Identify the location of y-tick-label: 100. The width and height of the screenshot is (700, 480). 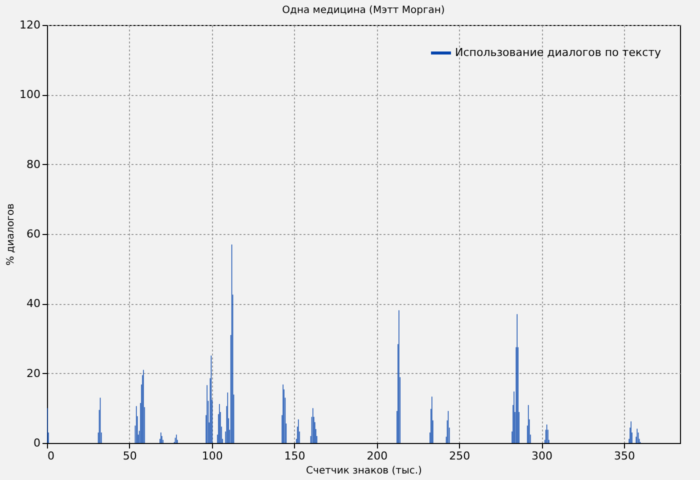
(30, 95).